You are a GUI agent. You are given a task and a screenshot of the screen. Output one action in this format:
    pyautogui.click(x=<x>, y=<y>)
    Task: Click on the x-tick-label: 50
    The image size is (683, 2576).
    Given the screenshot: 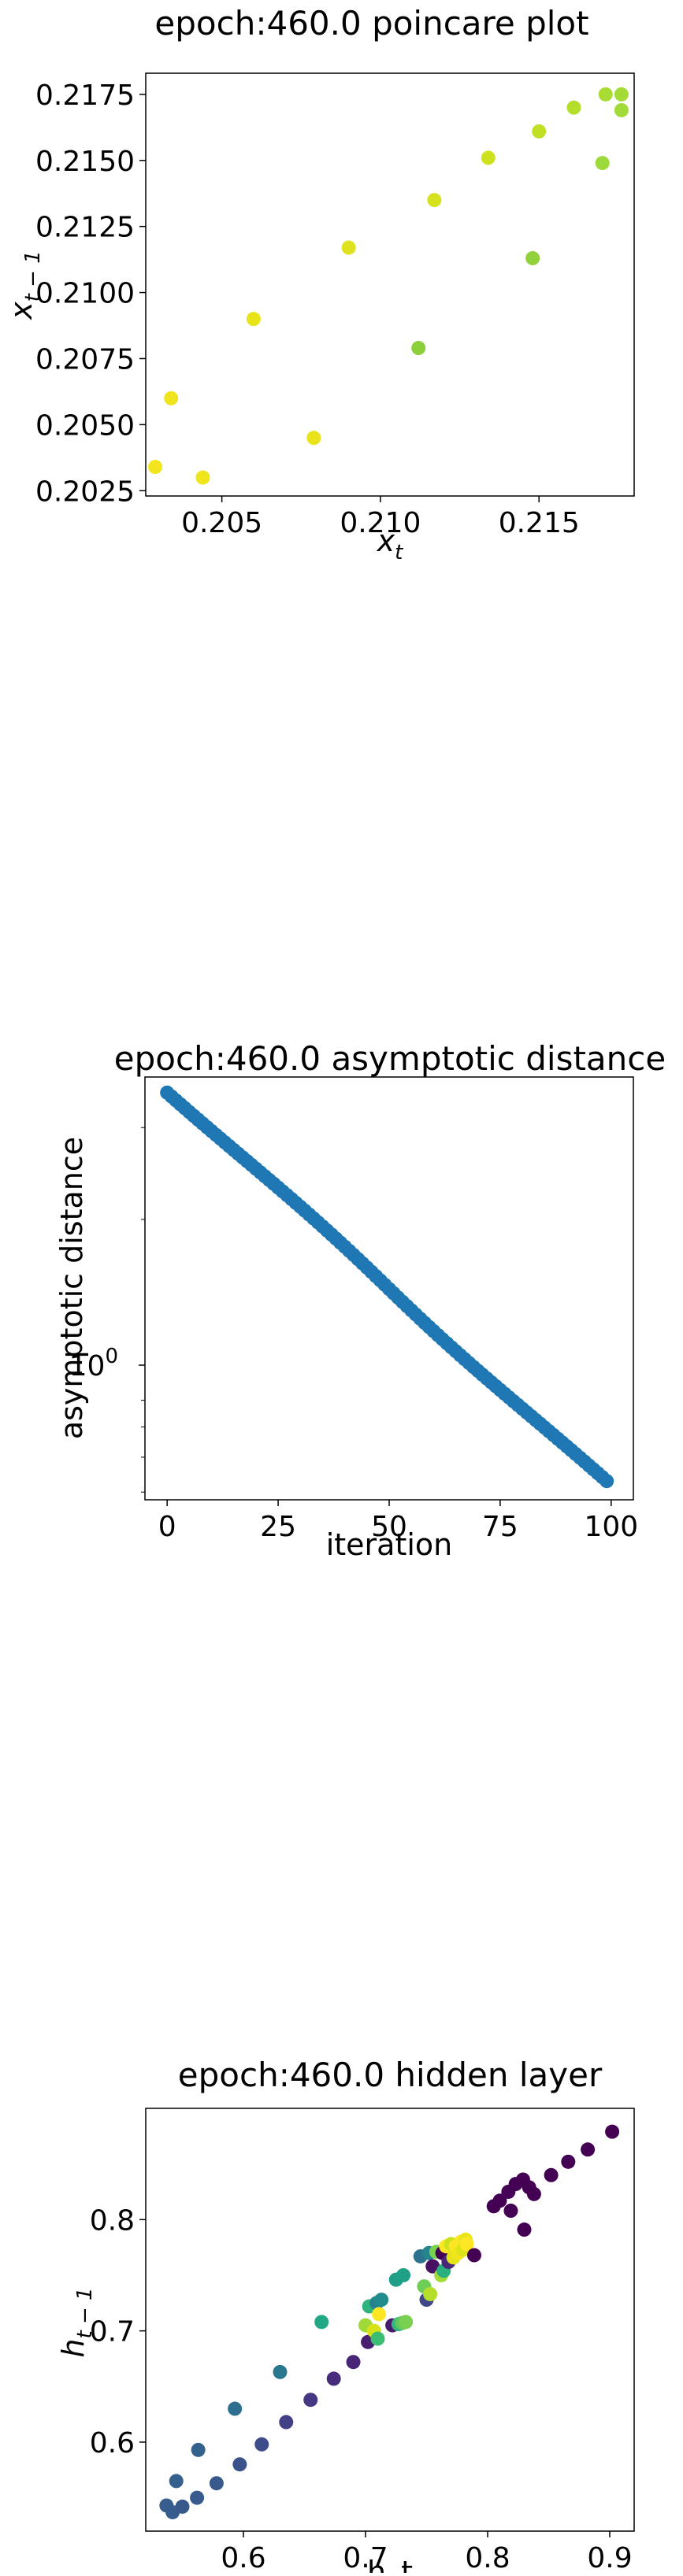 What is the action you would take?
    pyautogui.click(x=389, y=1527)
    